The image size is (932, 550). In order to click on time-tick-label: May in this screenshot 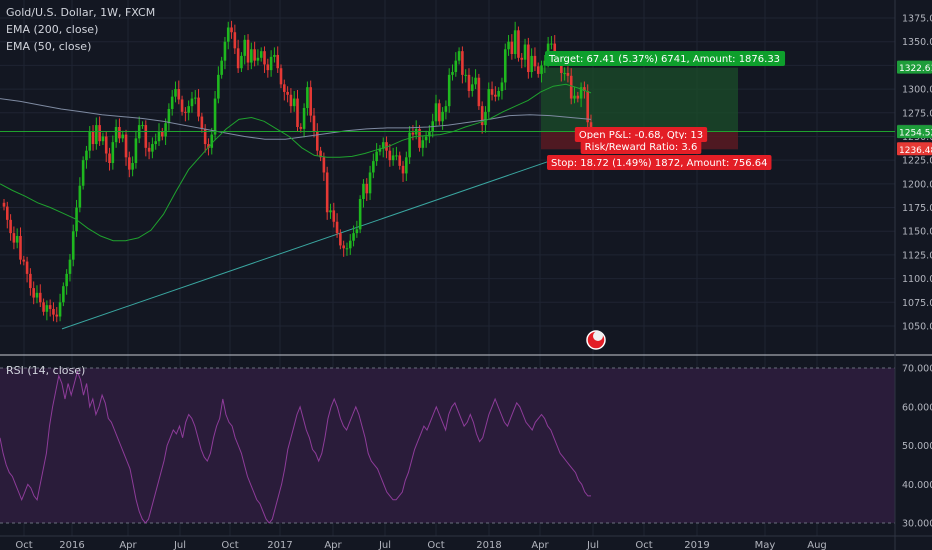, I will do `click(765, 545)`.